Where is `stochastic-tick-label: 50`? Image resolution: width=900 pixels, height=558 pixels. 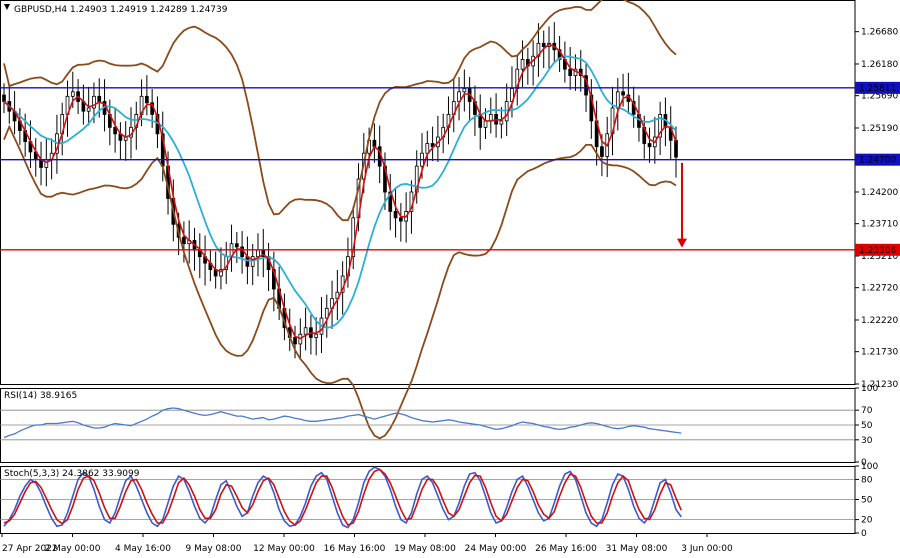 stochastic-tick-label: 50 is located at coordinates (867, 501).